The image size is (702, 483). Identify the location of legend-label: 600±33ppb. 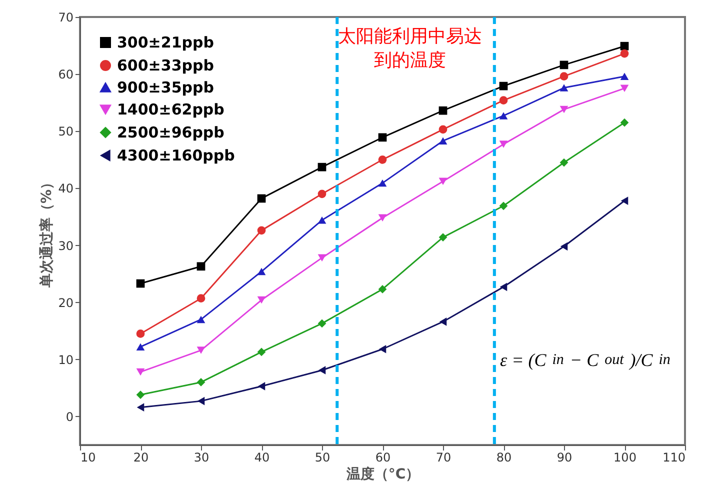
(165, 65).